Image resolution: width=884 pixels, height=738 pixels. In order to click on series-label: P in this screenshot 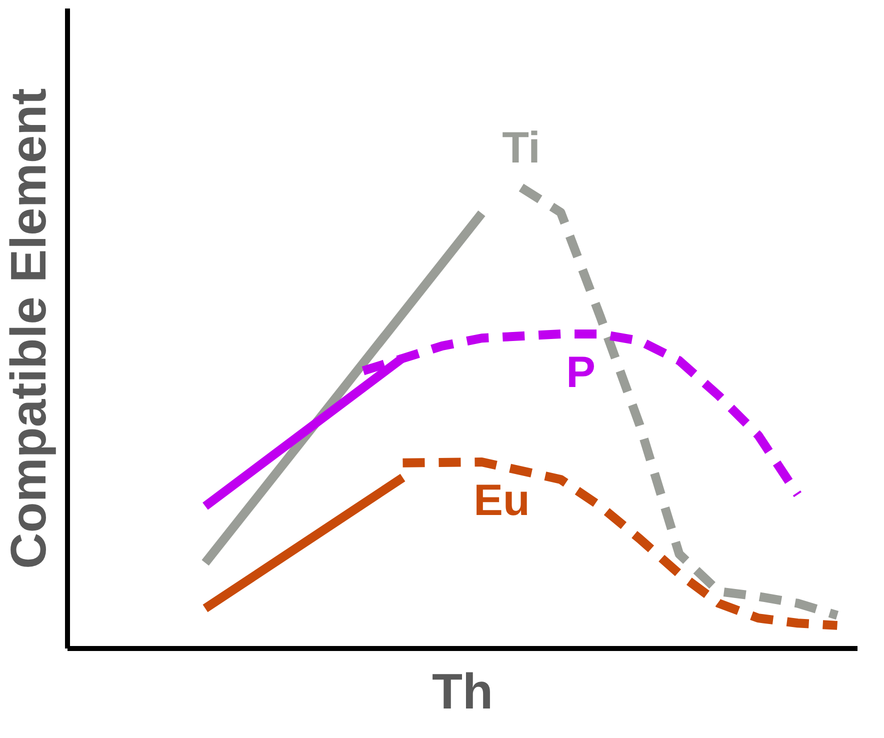, I will do `click(581, 372)`.